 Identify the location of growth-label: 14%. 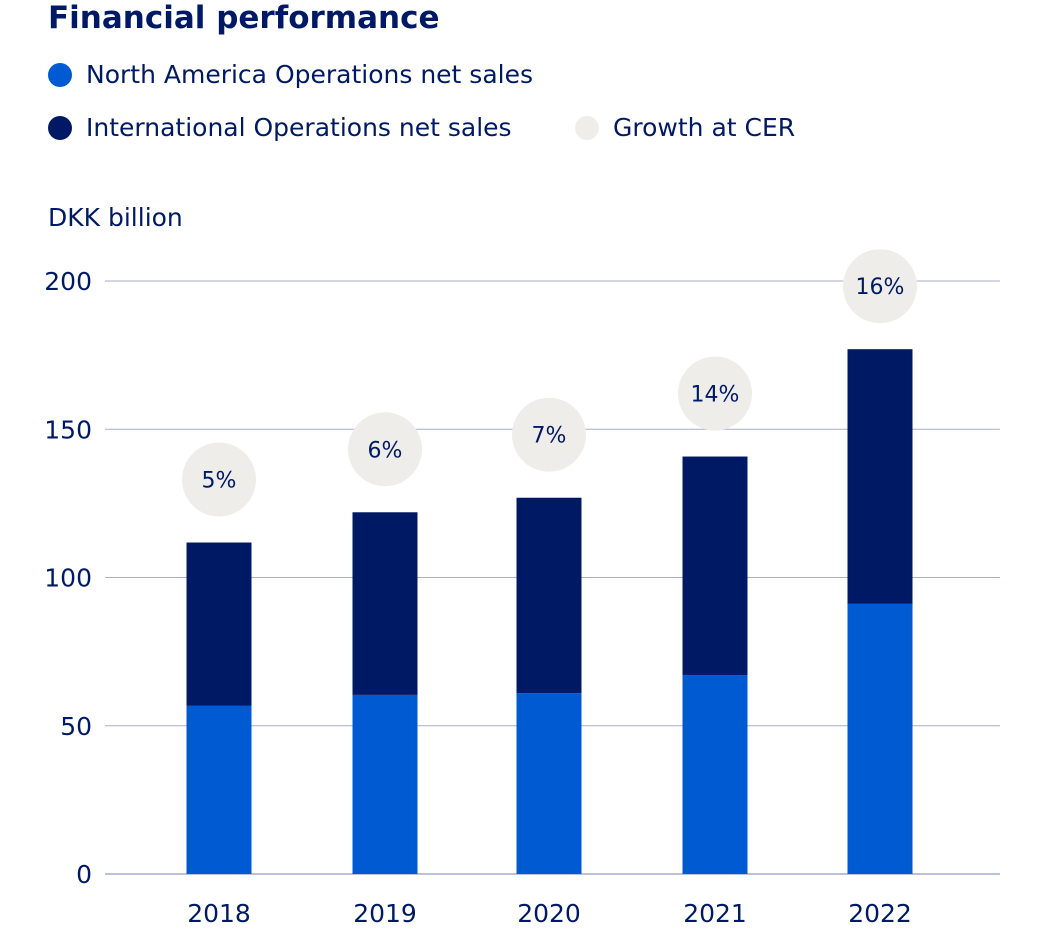
(715, 395).